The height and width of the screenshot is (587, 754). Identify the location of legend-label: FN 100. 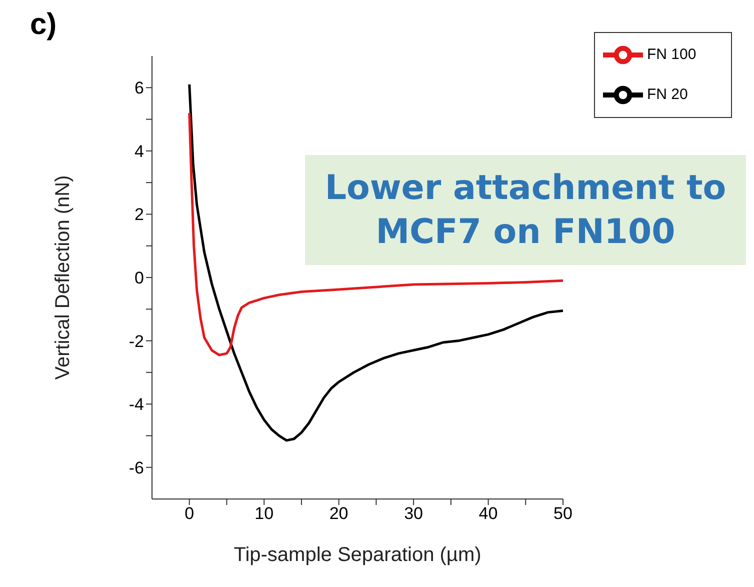
(671, 54).